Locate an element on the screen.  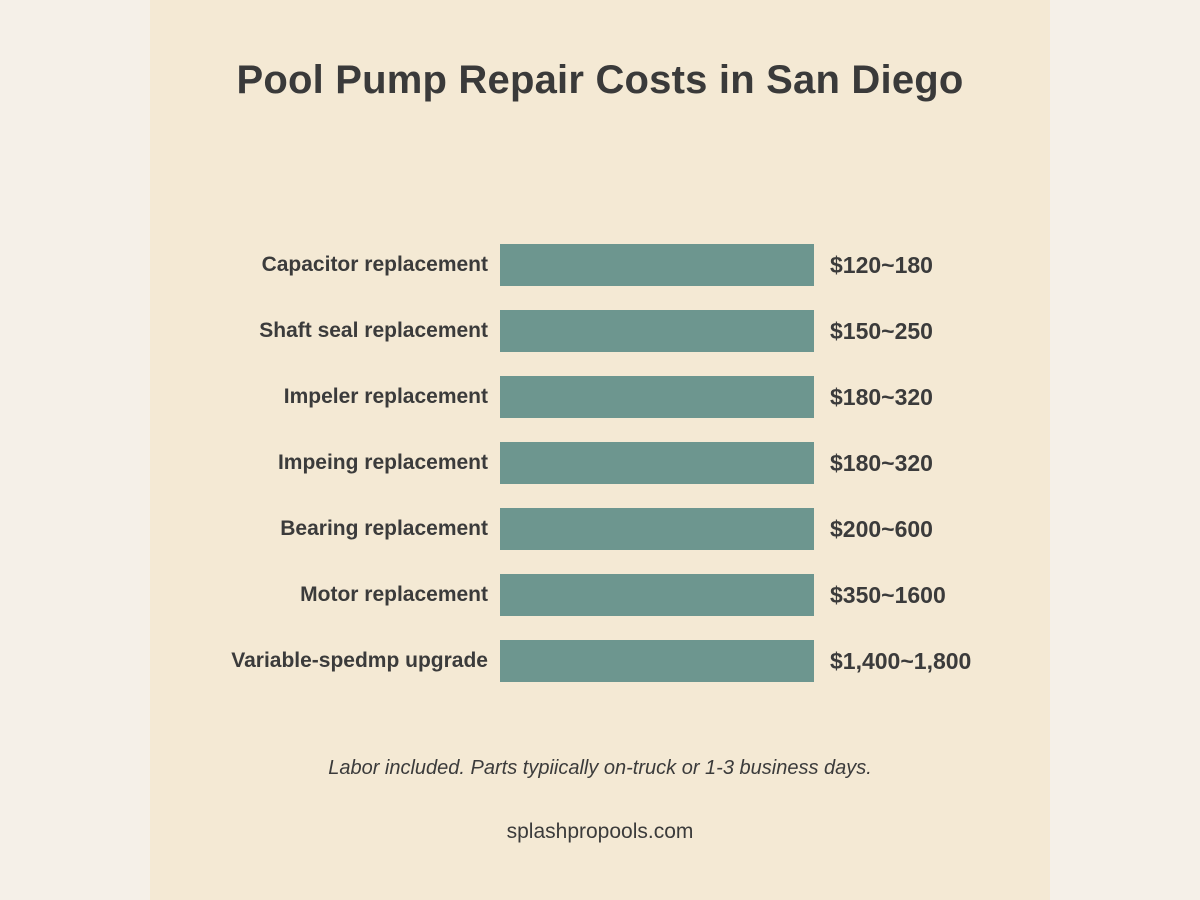
category-label: Motor replacement is located at coordinates (394, 594).